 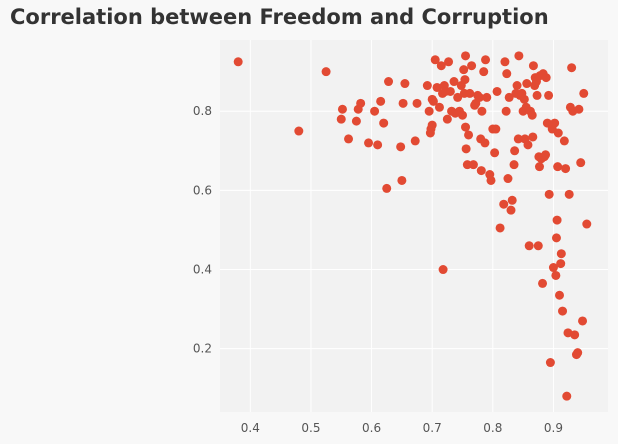 I want to click on x-tick-label: 0.5, so click(x=310, y=428).